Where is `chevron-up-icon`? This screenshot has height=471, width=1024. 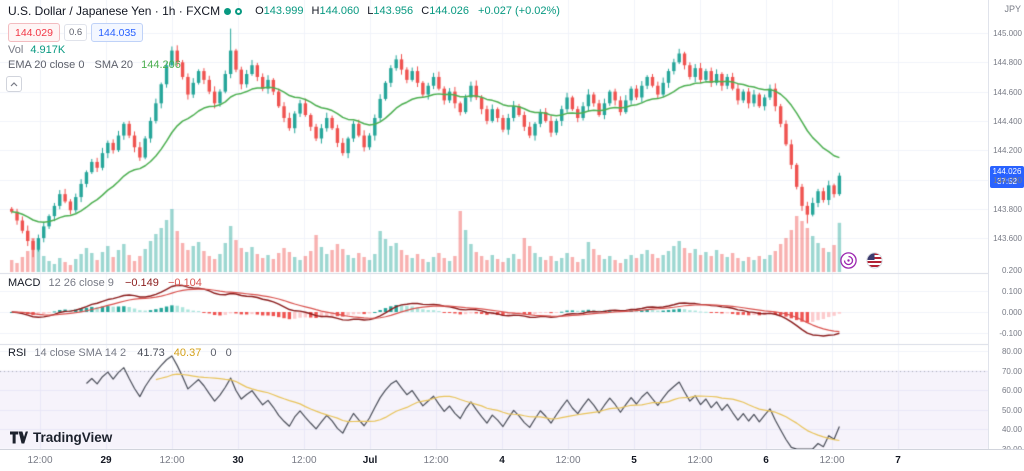
chevron-up-icon is located at coordinates (14, 83).